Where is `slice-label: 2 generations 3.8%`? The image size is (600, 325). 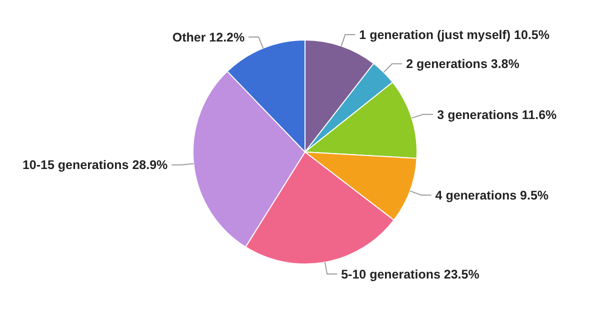
slice-label: 2 generations 3.8% is located at coordinates (463, 64).